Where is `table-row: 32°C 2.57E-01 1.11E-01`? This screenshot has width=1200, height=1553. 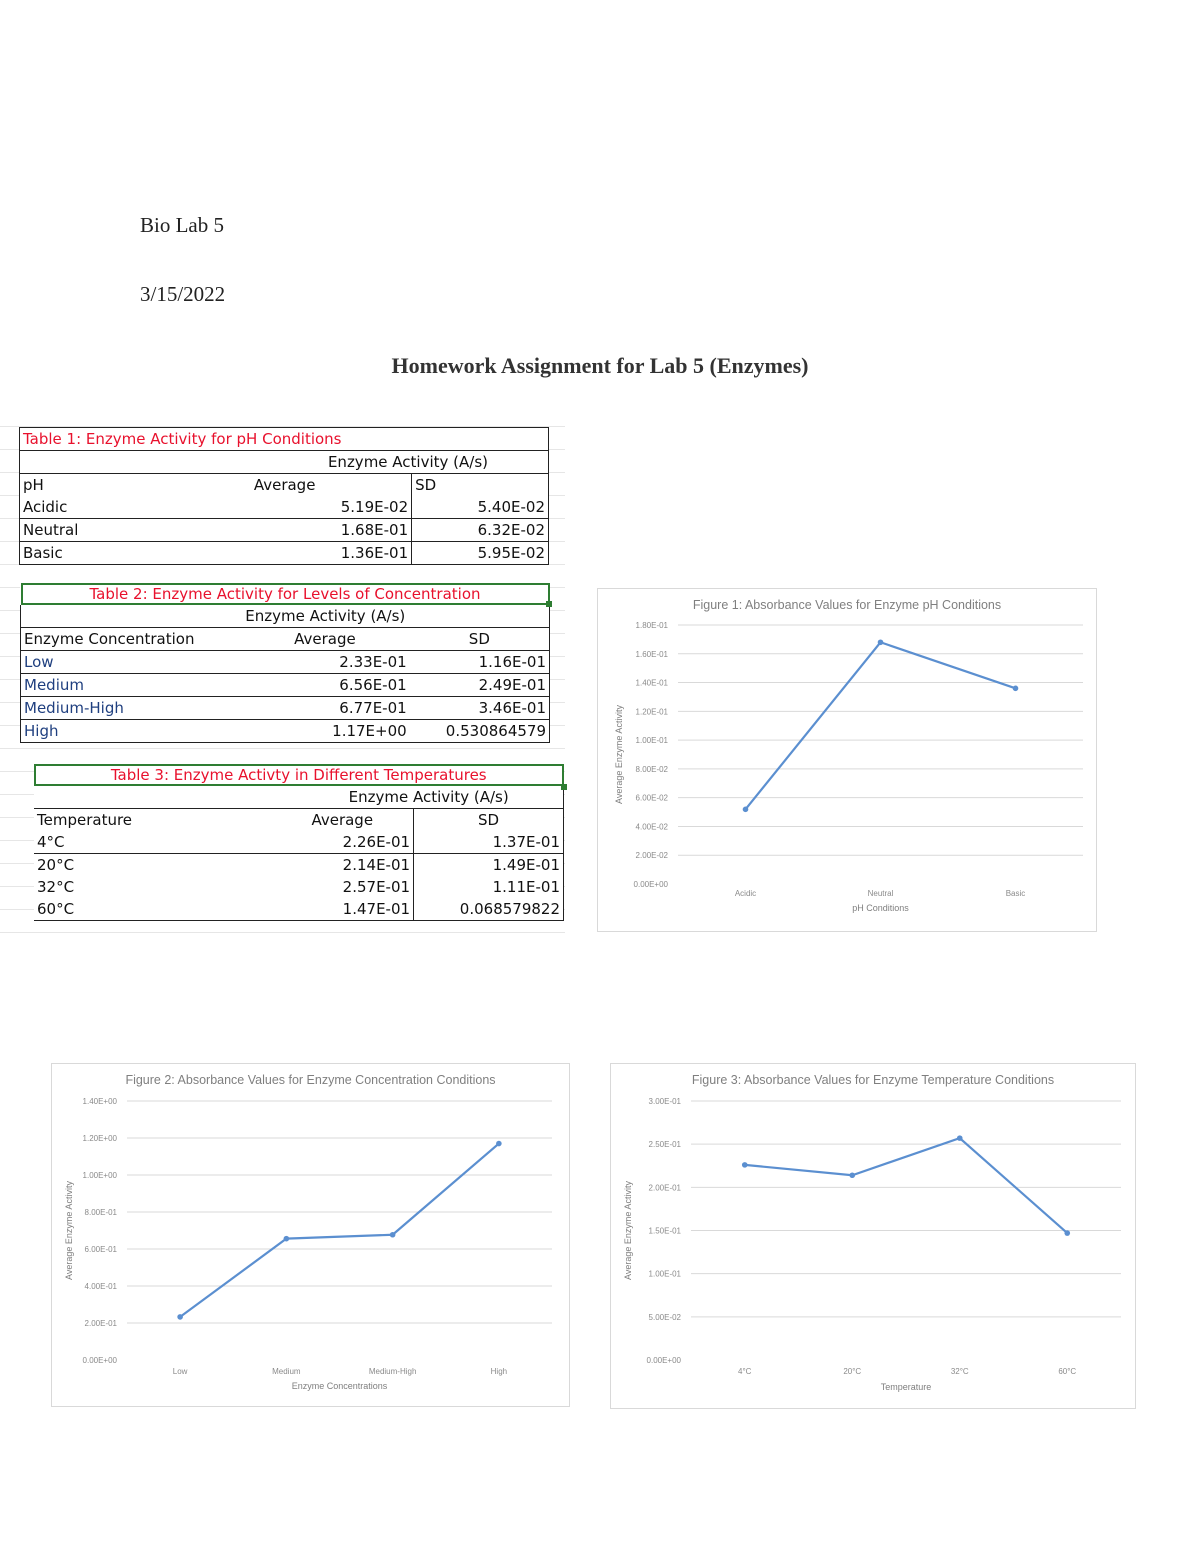 table-row: 32°C 2.57E-01 1.11E-01 is located at coordinates (299, 887).